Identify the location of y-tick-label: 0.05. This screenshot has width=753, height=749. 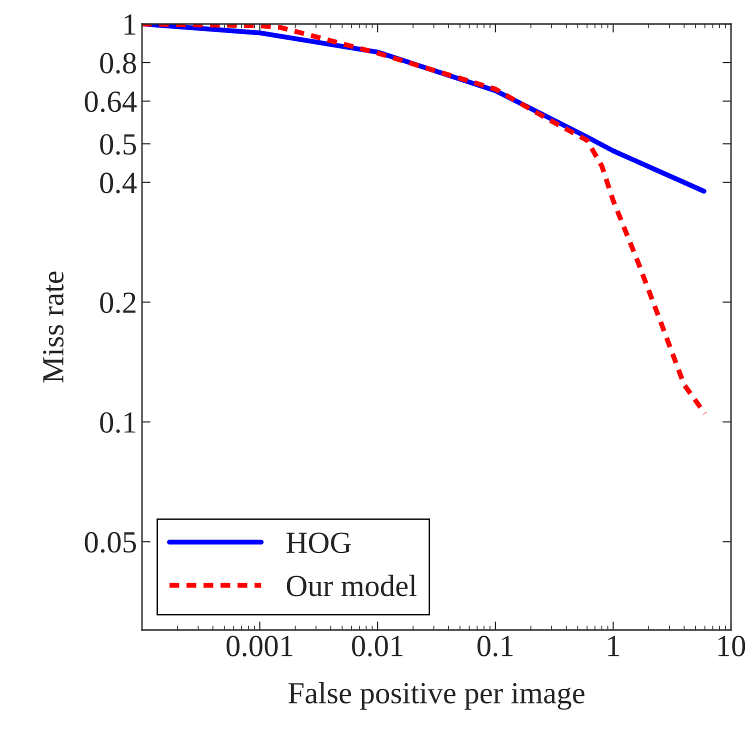
(110, 542).